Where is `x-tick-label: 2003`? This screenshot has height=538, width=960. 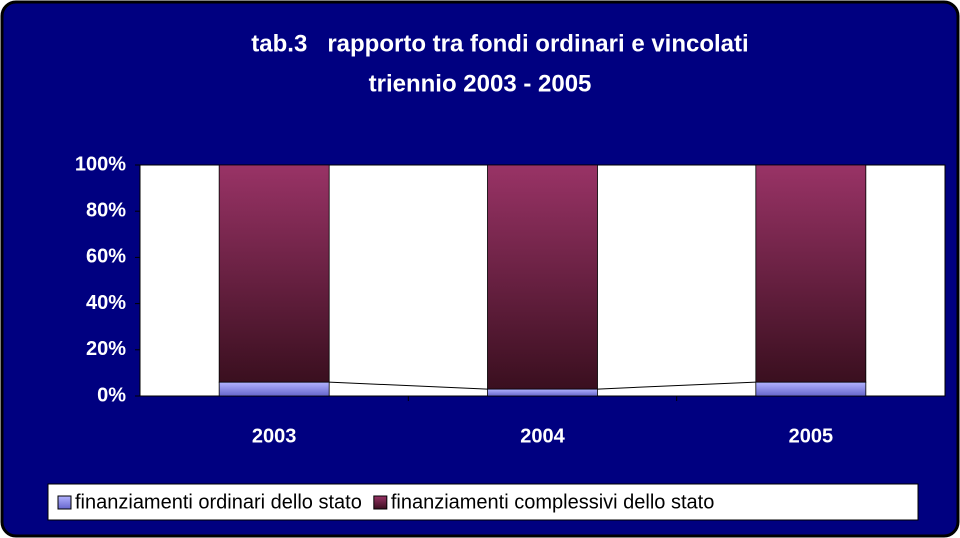 x-tick-label: 2003 is located at coordinates (274, 436).